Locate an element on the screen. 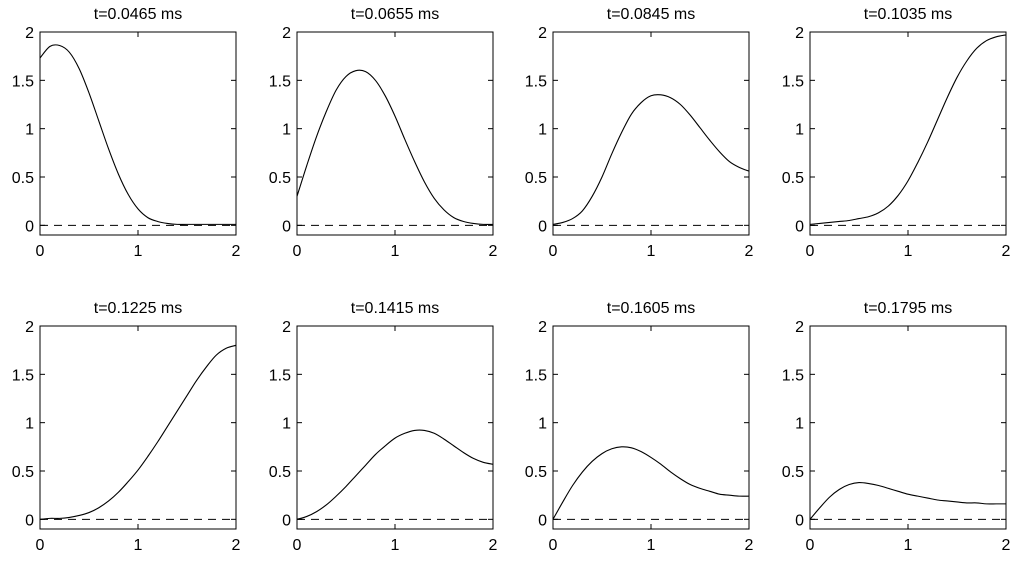 The image size is (1017, 565). panel-4: 0 0.5 1 1.5 2 0 1 2 t=0.1035 ms is located at coordinates (896, 133).